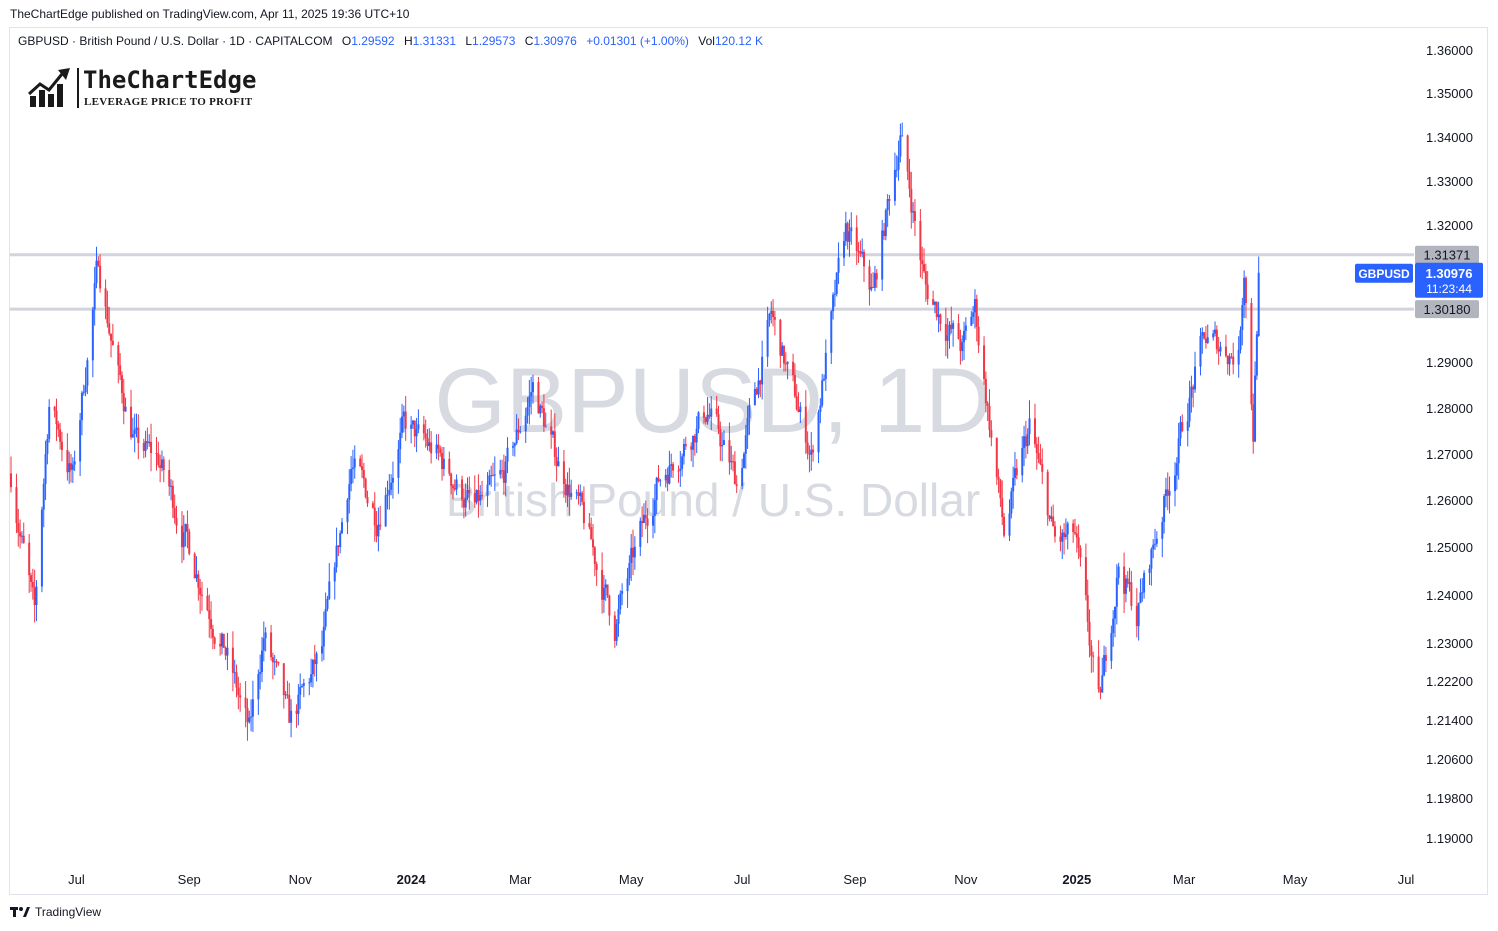  Describe the element at coordinates (20, 912) in the screenshot. I see `tradingview-logo-icon` at that location.